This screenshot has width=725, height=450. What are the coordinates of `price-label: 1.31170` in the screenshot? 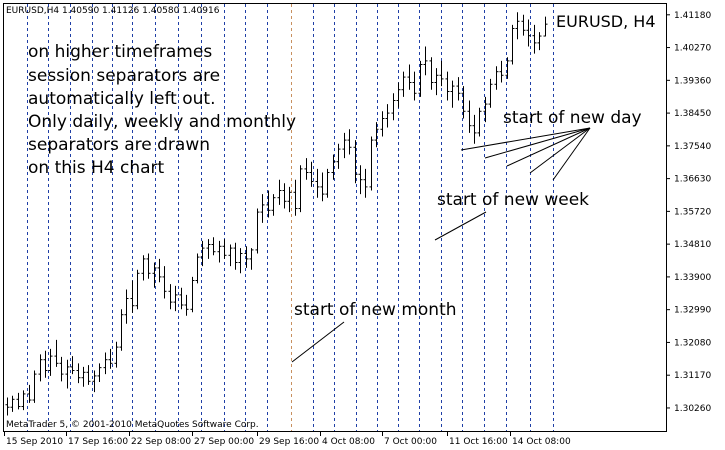 It's located at (692, 376).